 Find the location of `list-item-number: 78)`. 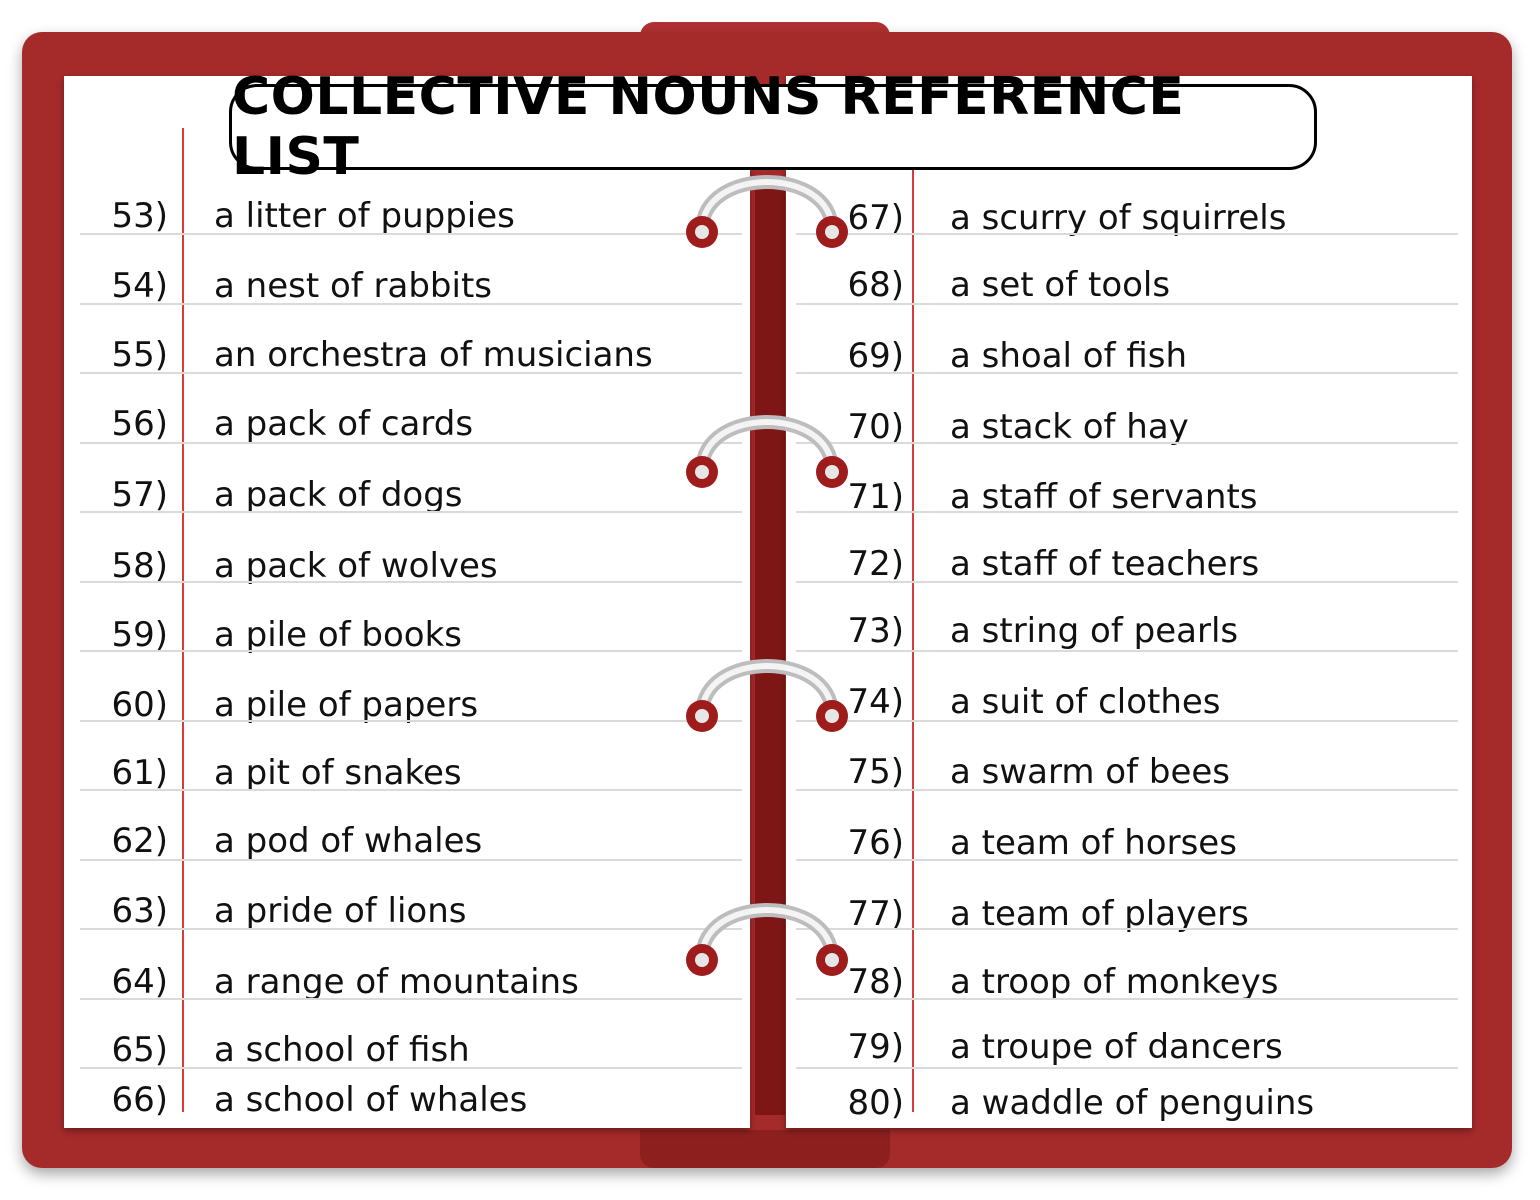

list-item-number: 78) is located at coordinates (875, 982).